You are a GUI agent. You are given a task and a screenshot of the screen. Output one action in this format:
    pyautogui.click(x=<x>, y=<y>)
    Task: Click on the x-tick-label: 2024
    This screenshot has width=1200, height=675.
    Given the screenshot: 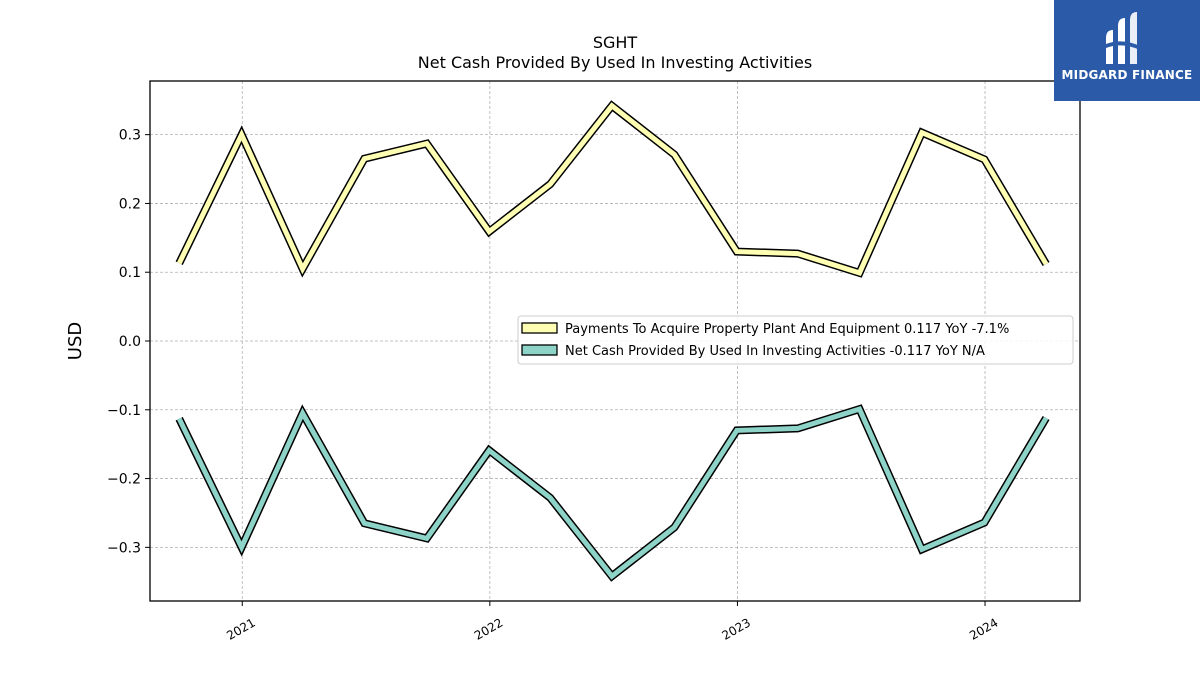 What is the action you would take?
    pyautogui.click(x=983, y=628)
    